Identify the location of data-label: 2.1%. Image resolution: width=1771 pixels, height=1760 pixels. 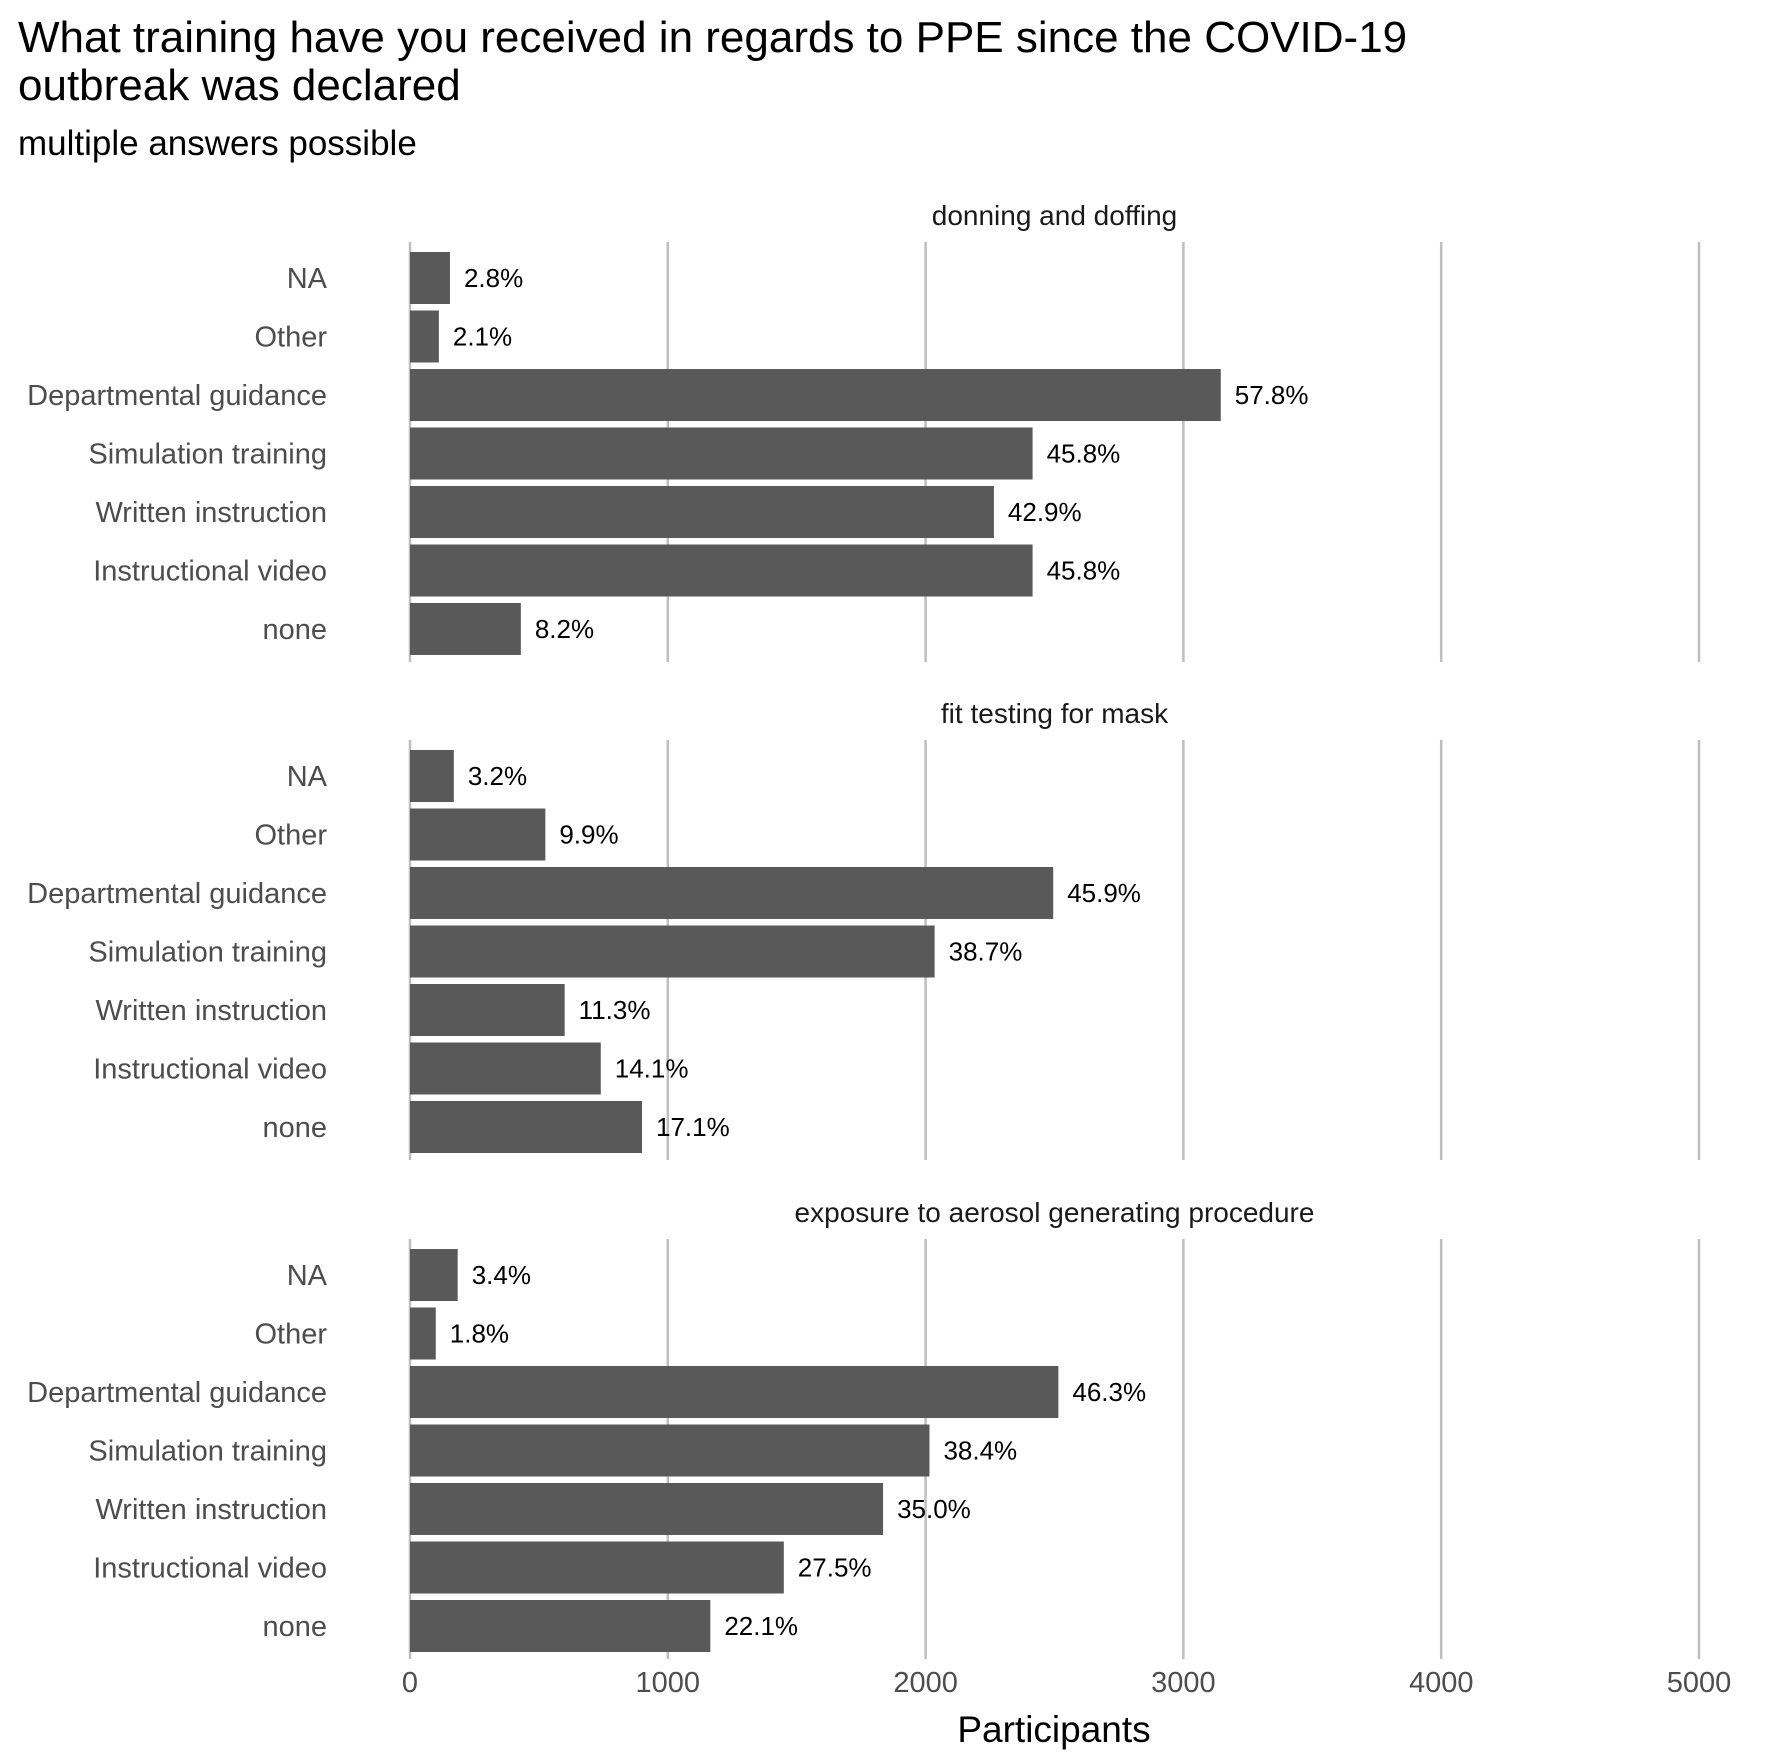
(482, 337).